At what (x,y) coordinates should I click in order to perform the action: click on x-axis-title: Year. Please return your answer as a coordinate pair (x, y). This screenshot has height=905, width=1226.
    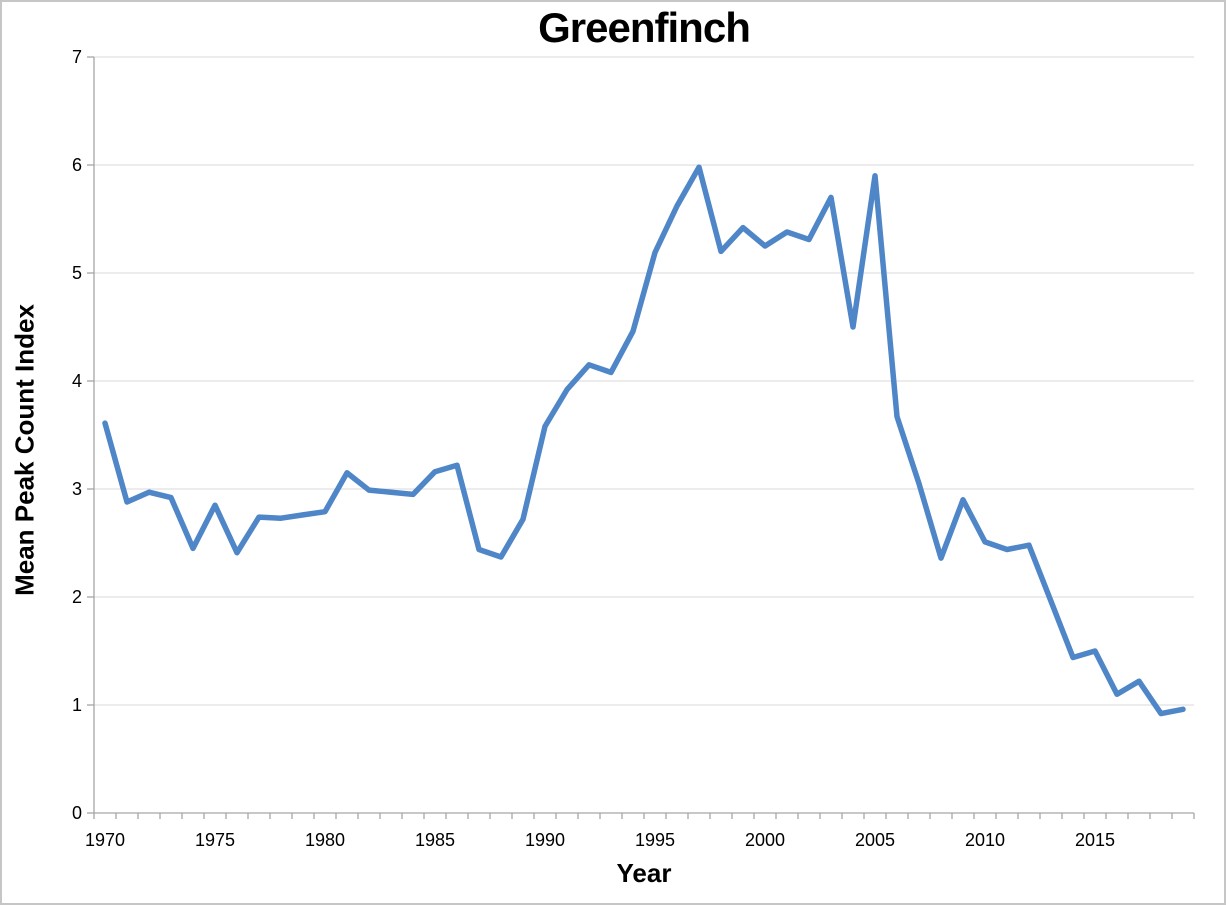
    Looking at the image, I should click on (644, 873).